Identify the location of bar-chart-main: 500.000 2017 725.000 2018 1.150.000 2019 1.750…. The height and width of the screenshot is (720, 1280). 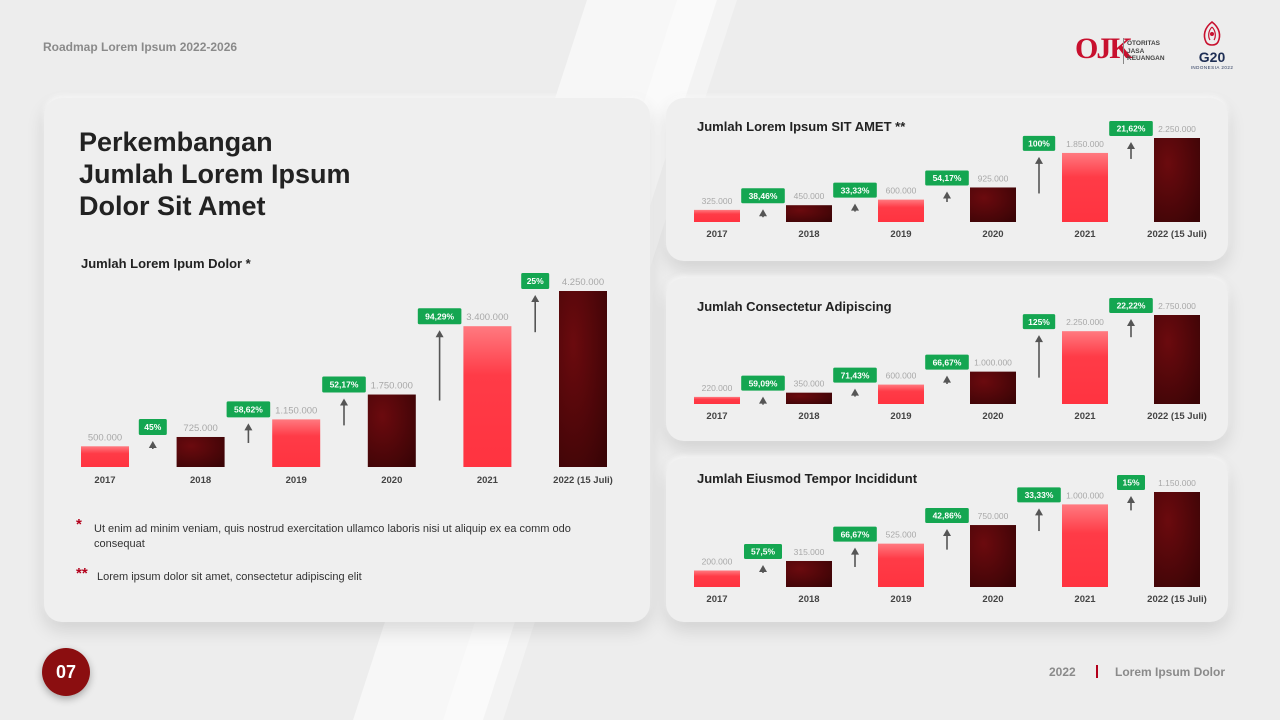
(347, 379).